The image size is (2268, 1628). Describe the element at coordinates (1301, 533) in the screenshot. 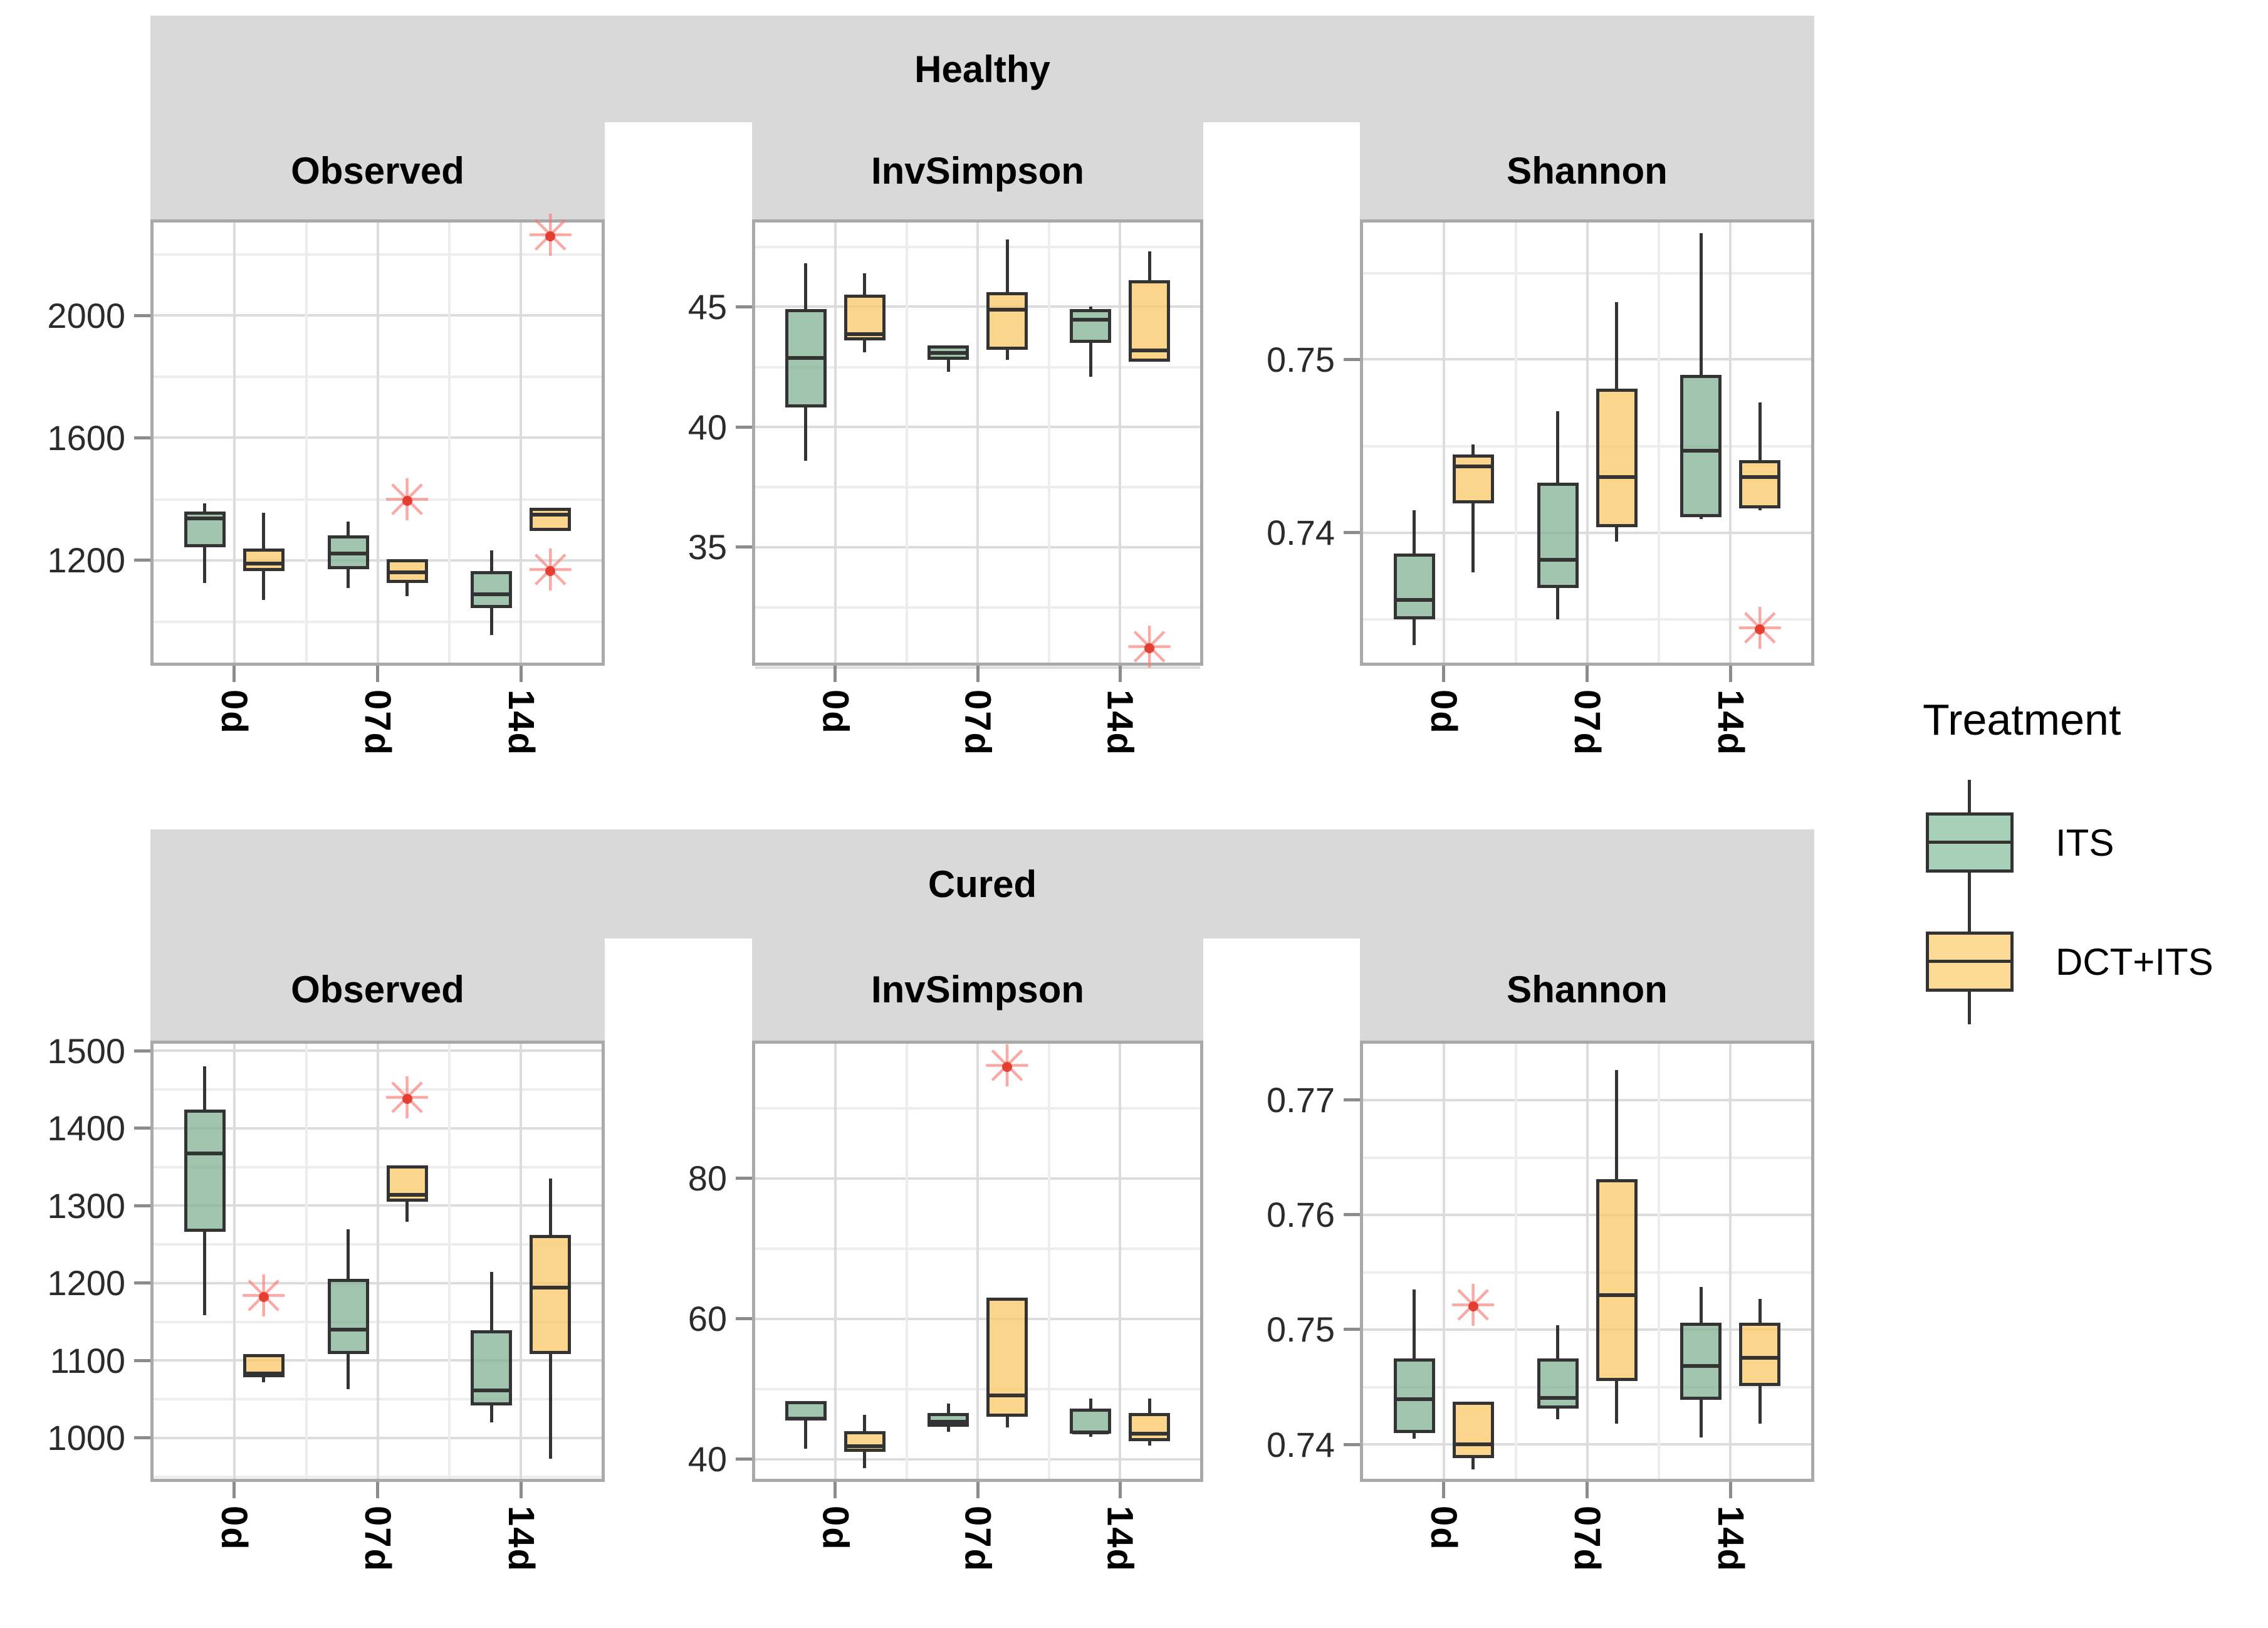

I see `y-tick-label: 0.74` at that location.